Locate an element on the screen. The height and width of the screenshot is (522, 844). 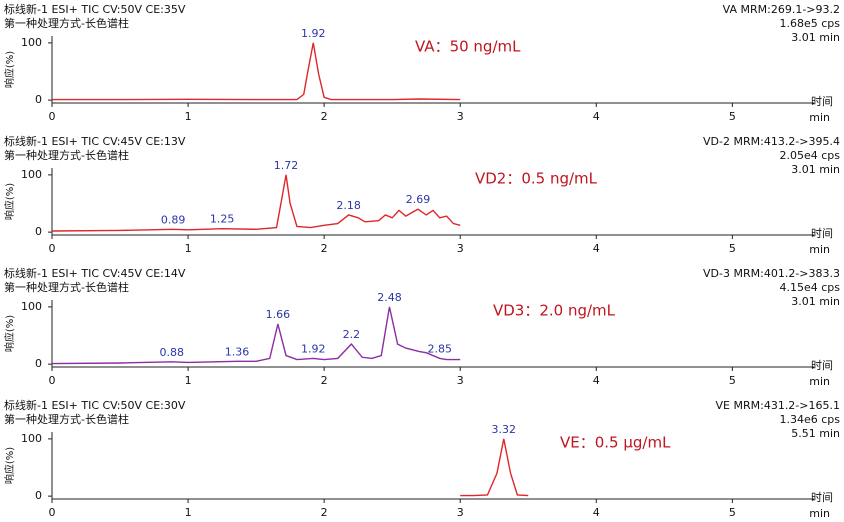
annotation: VA：50 ng/mL is located at coordinates (468, 47).